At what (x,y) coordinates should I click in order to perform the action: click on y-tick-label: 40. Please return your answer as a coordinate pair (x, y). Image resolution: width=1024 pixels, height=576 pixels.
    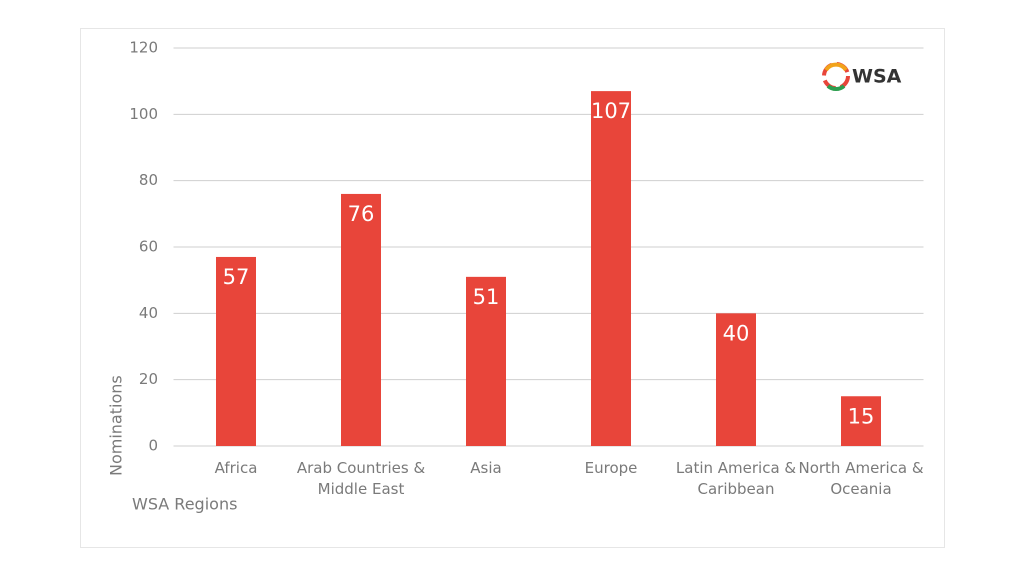
    Looking at the image, I should click on (148, 313).